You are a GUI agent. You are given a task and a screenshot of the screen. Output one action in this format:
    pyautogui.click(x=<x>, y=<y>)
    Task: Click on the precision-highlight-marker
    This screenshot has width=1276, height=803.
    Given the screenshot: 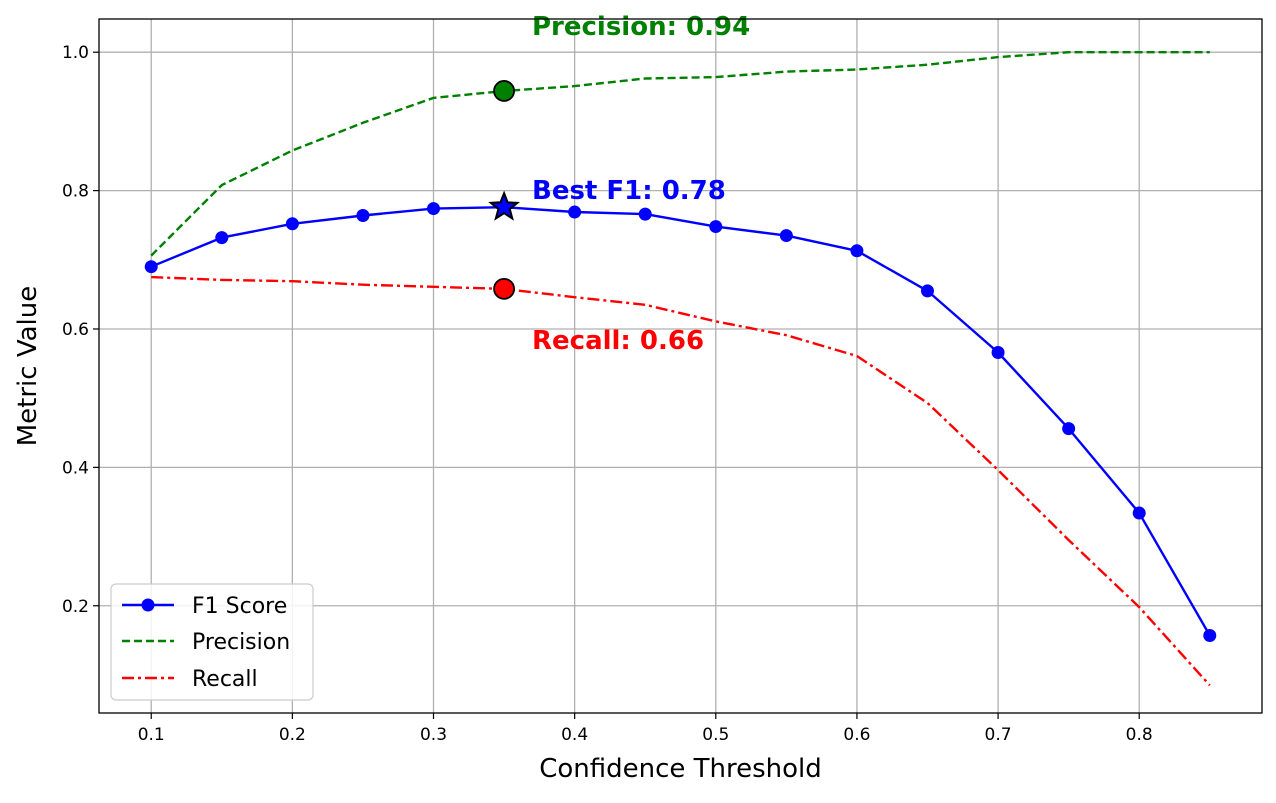 What is the action you would take?
    pyautogui.click(x=504, y=91)
    